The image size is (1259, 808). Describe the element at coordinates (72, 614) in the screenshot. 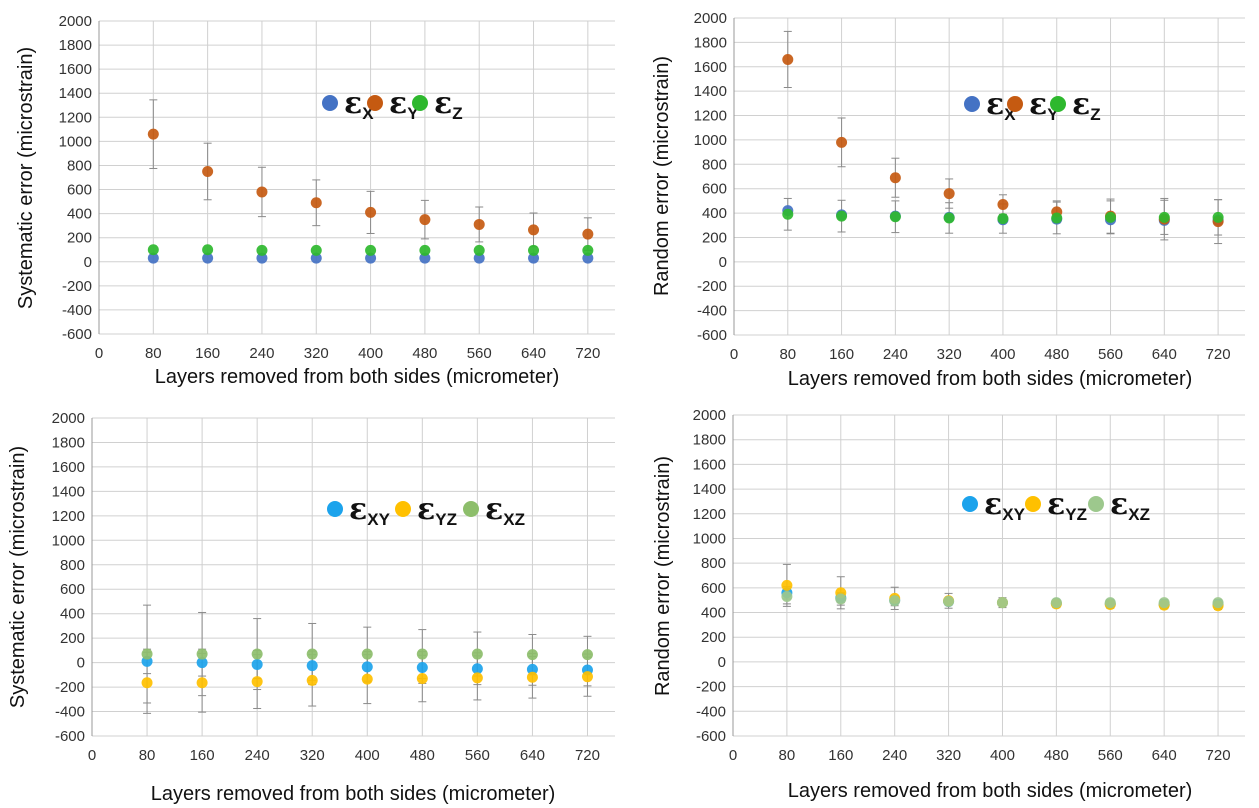

I see `y-tick-label: 400` at that location.